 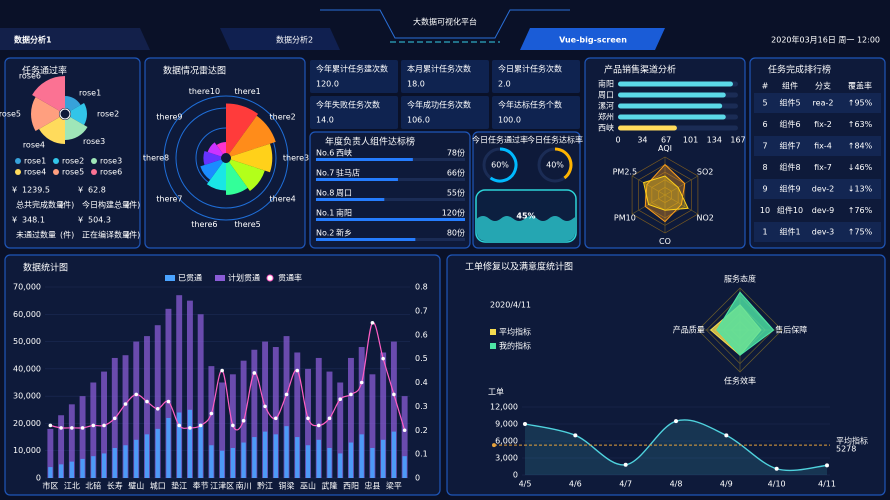 I want to click on rank-name: 南阳, so click(x=344, y=213).